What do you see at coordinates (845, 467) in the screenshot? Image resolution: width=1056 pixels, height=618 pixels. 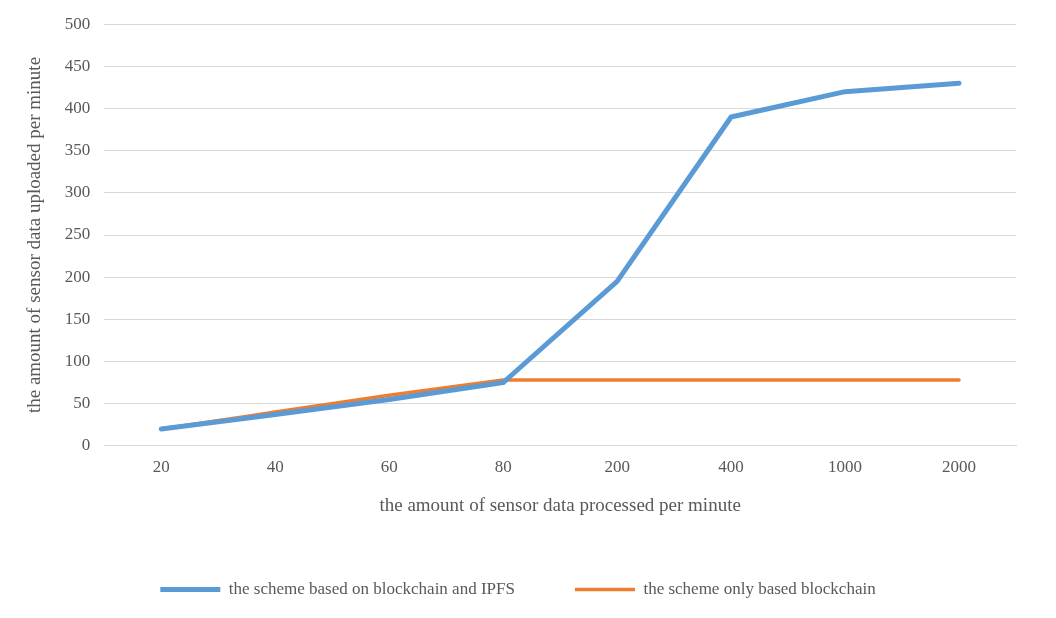 I see `x-tick-label: 1000` at bounding box center [845, 467].